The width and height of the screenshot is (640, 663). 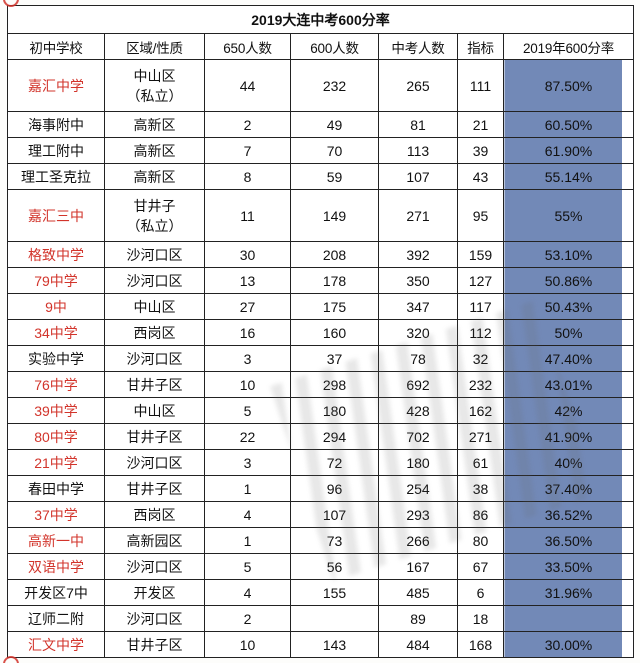 I want to click on region: 中山区, so click(x=154, y=410).